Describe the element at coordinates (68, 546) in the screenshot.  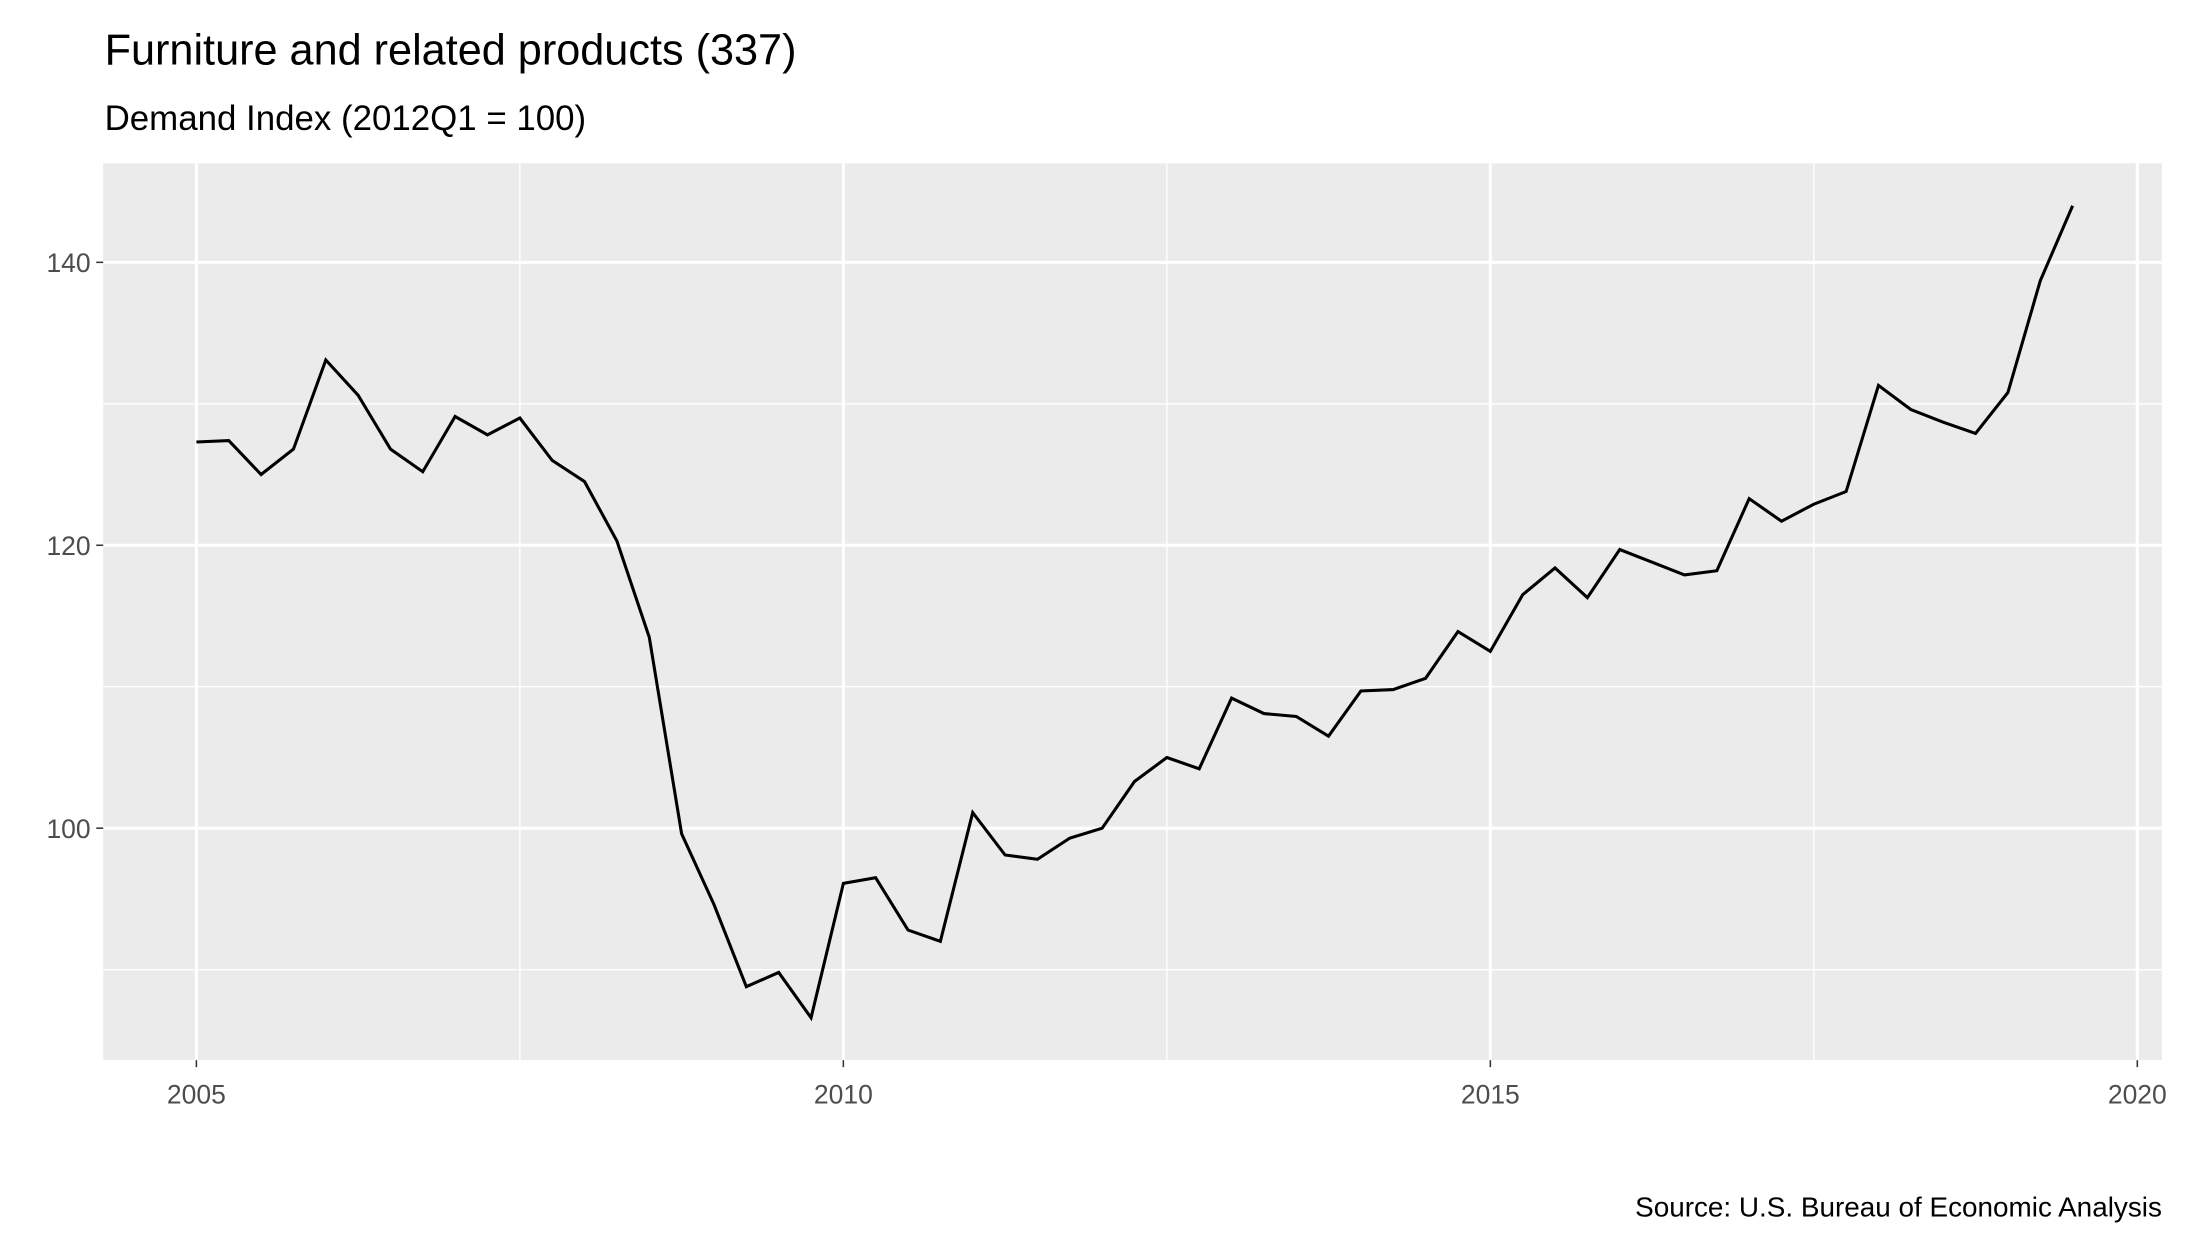
I see `y-tick-label: 120` at that location.